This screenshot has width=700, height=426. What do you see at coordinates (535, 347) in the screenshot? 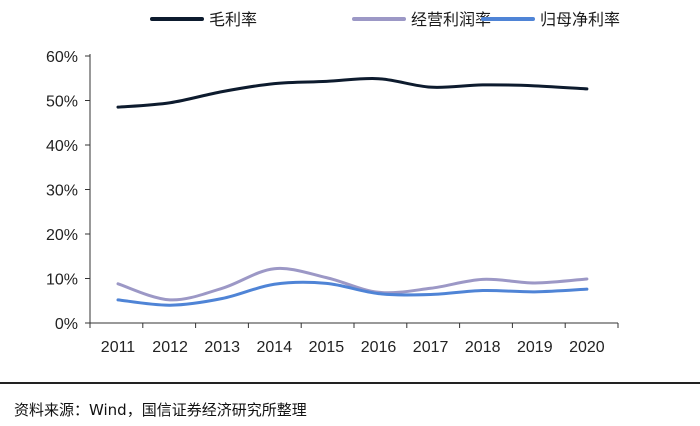
I see `x-tick-label: 2019` at bounding box center [535, 347].